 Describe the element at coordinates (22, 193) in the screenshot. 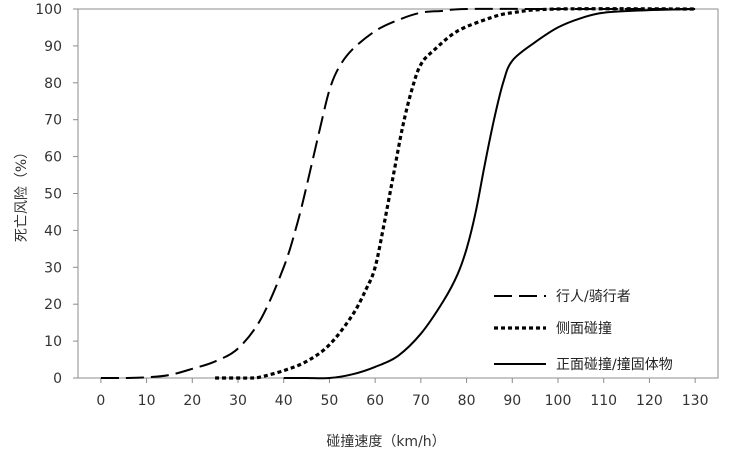

I see `y-axis-title: 死亡风险（%）` at that location.